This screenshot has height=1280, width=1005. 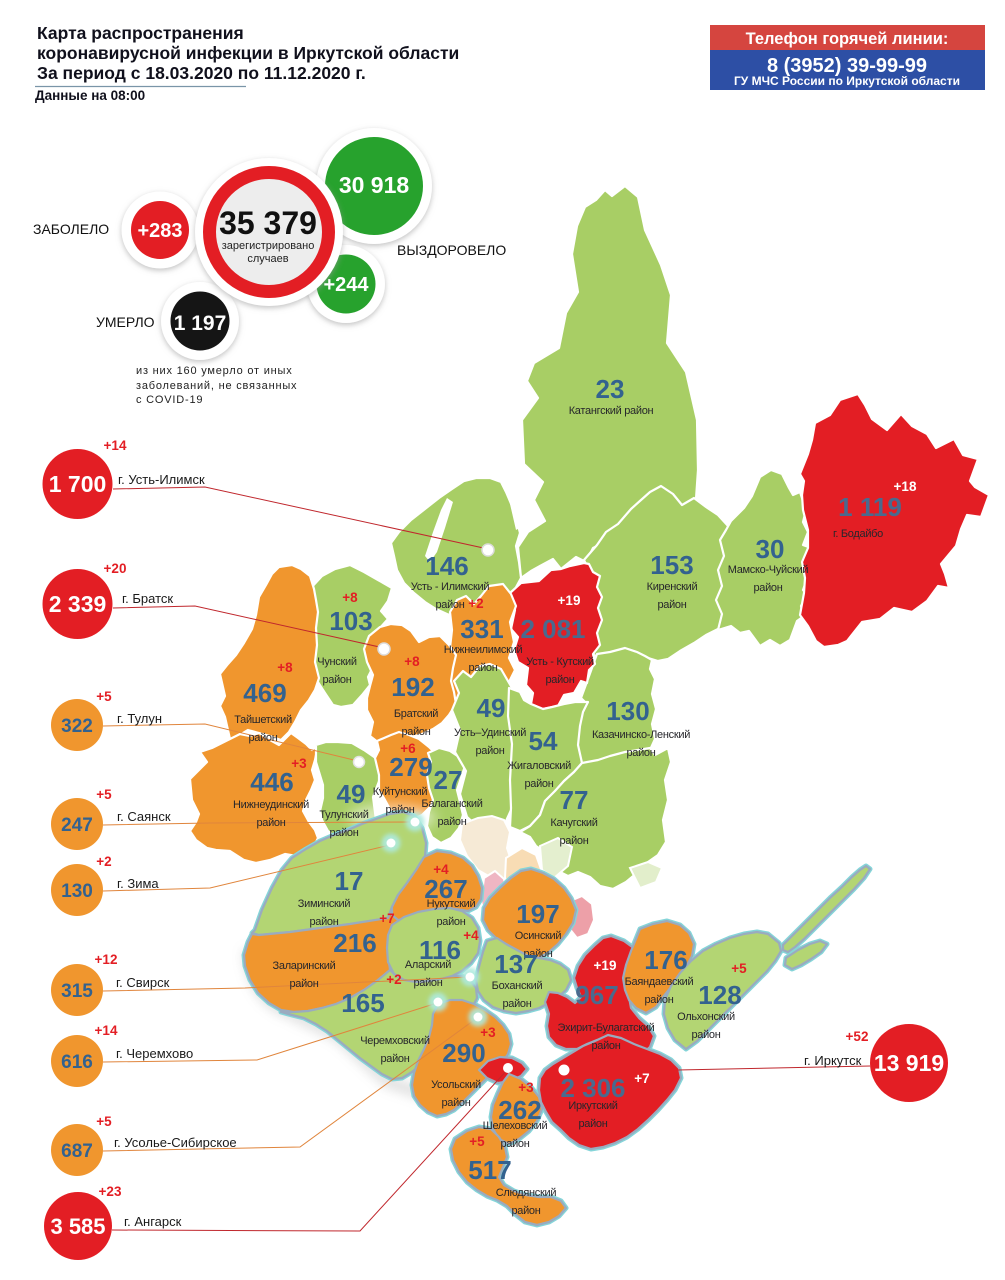 I want to click on svg-text: 687, so click(x=77, y=1151).